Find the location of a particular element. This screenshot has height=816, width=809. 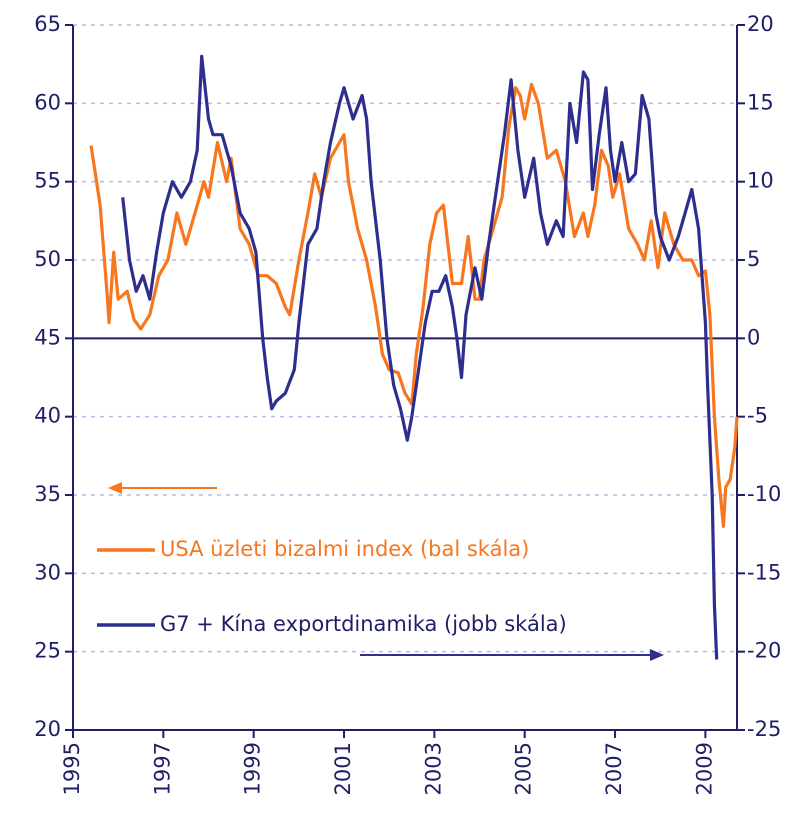

y-tick-label: 50 is located at coordinates (47, 259).